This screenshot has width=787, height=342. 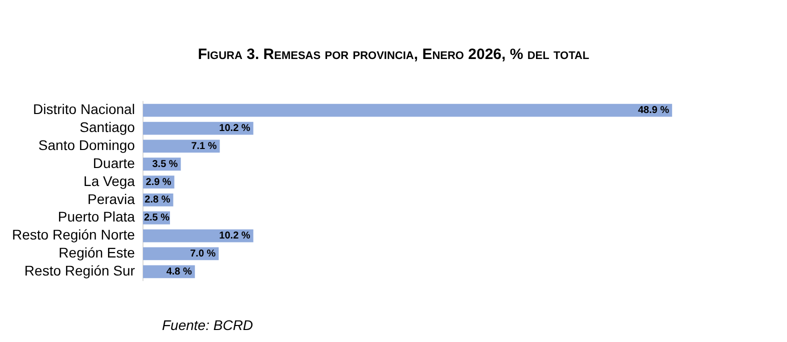 I want to click on y-tick-label: Peravia, so click(x=111, y=198).